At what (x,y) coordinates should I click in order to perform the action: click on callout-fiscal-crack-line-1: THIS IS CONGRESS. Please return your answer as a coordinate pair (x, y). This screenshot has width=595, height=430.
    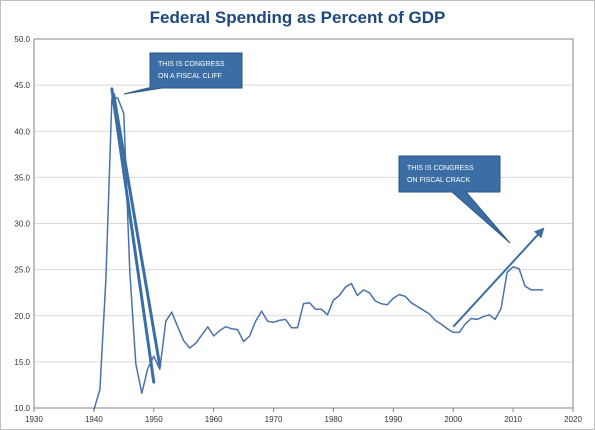
    Looking at the image, I should click on (440, 168).